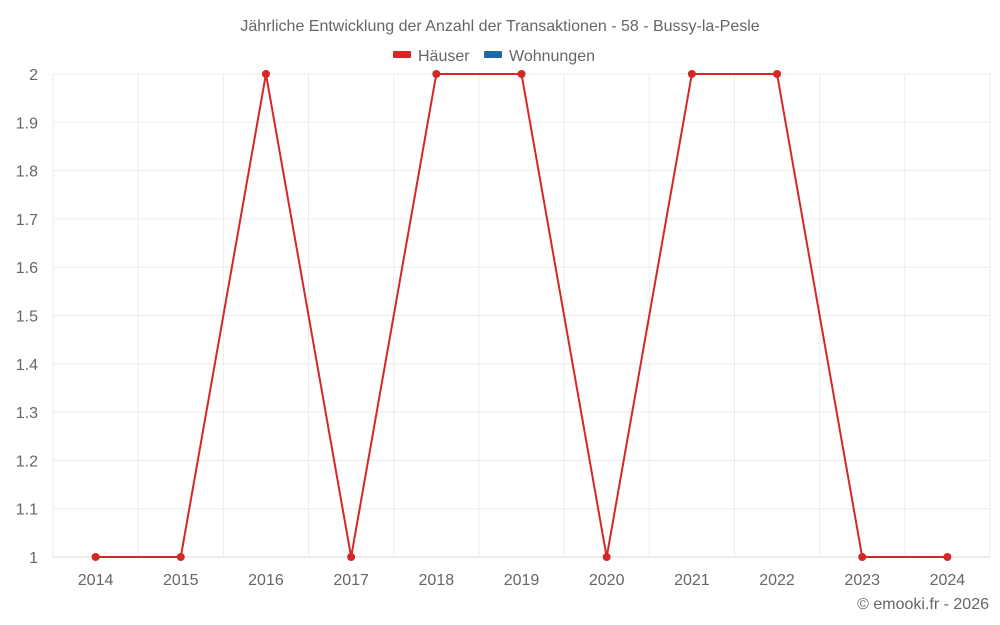  I want to click on legend-item-haeuser: Häuser, so click(431, 56).